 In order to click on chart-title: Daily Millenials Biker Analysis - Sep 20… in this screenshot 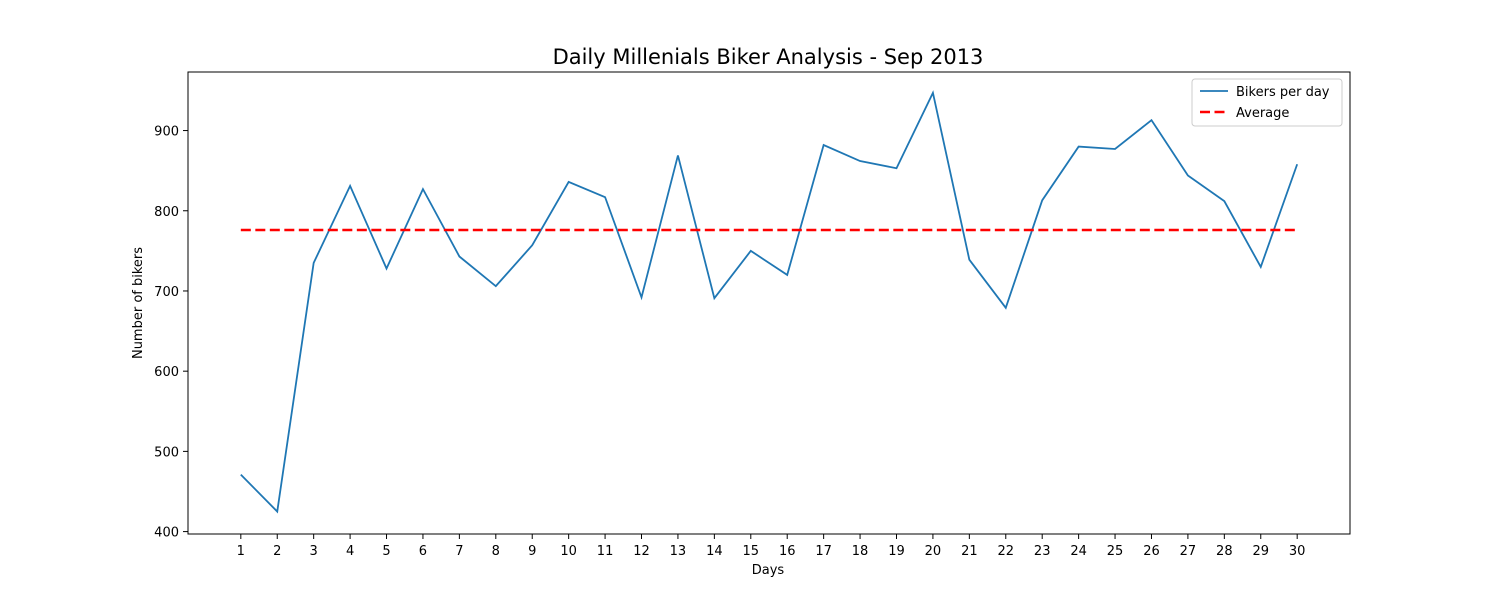, I will do `click(768, 57)`.